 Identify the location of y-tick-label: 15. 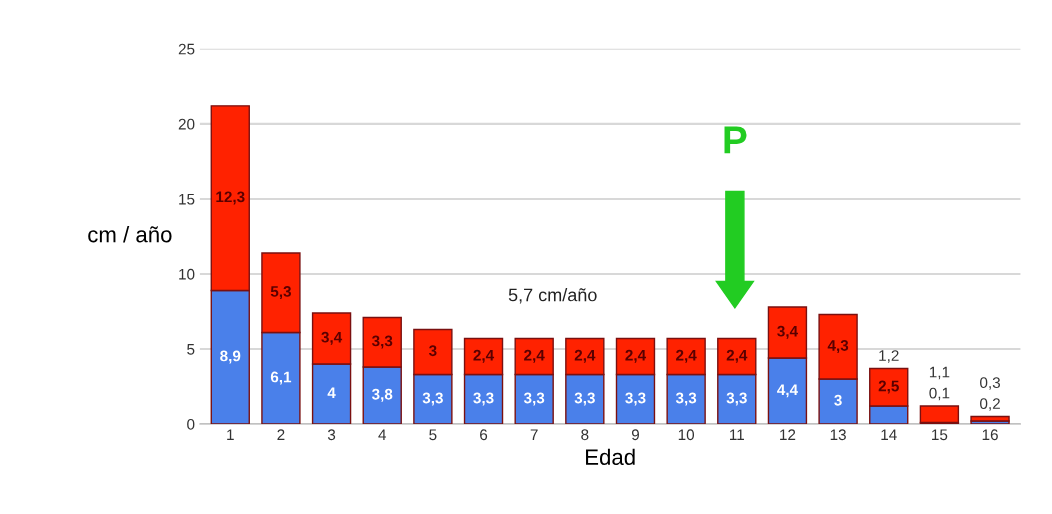
(187, 199).